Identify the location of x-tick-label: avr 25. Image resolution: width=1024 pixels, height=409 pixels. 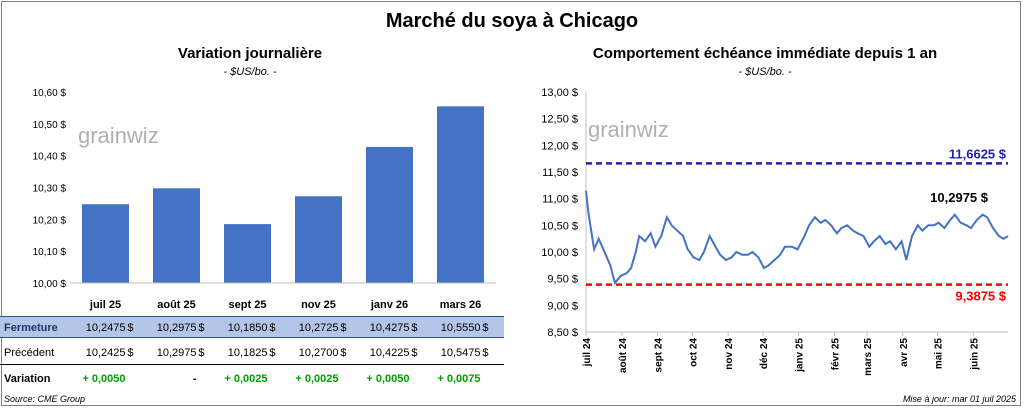
(904, 352).